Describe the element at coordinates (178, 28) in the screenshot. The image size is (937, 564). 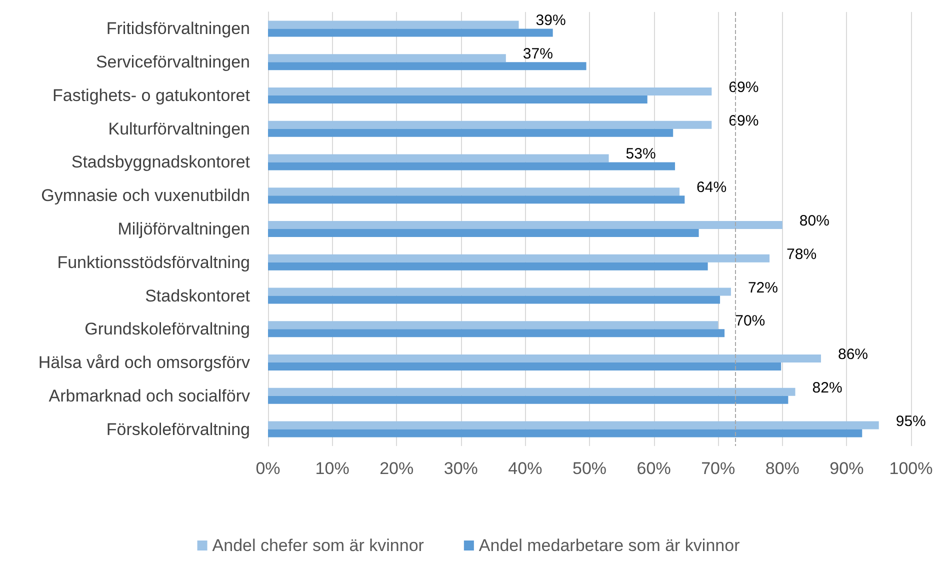
I see `y-tick-label: Fritidsförvaltningen` at that location.